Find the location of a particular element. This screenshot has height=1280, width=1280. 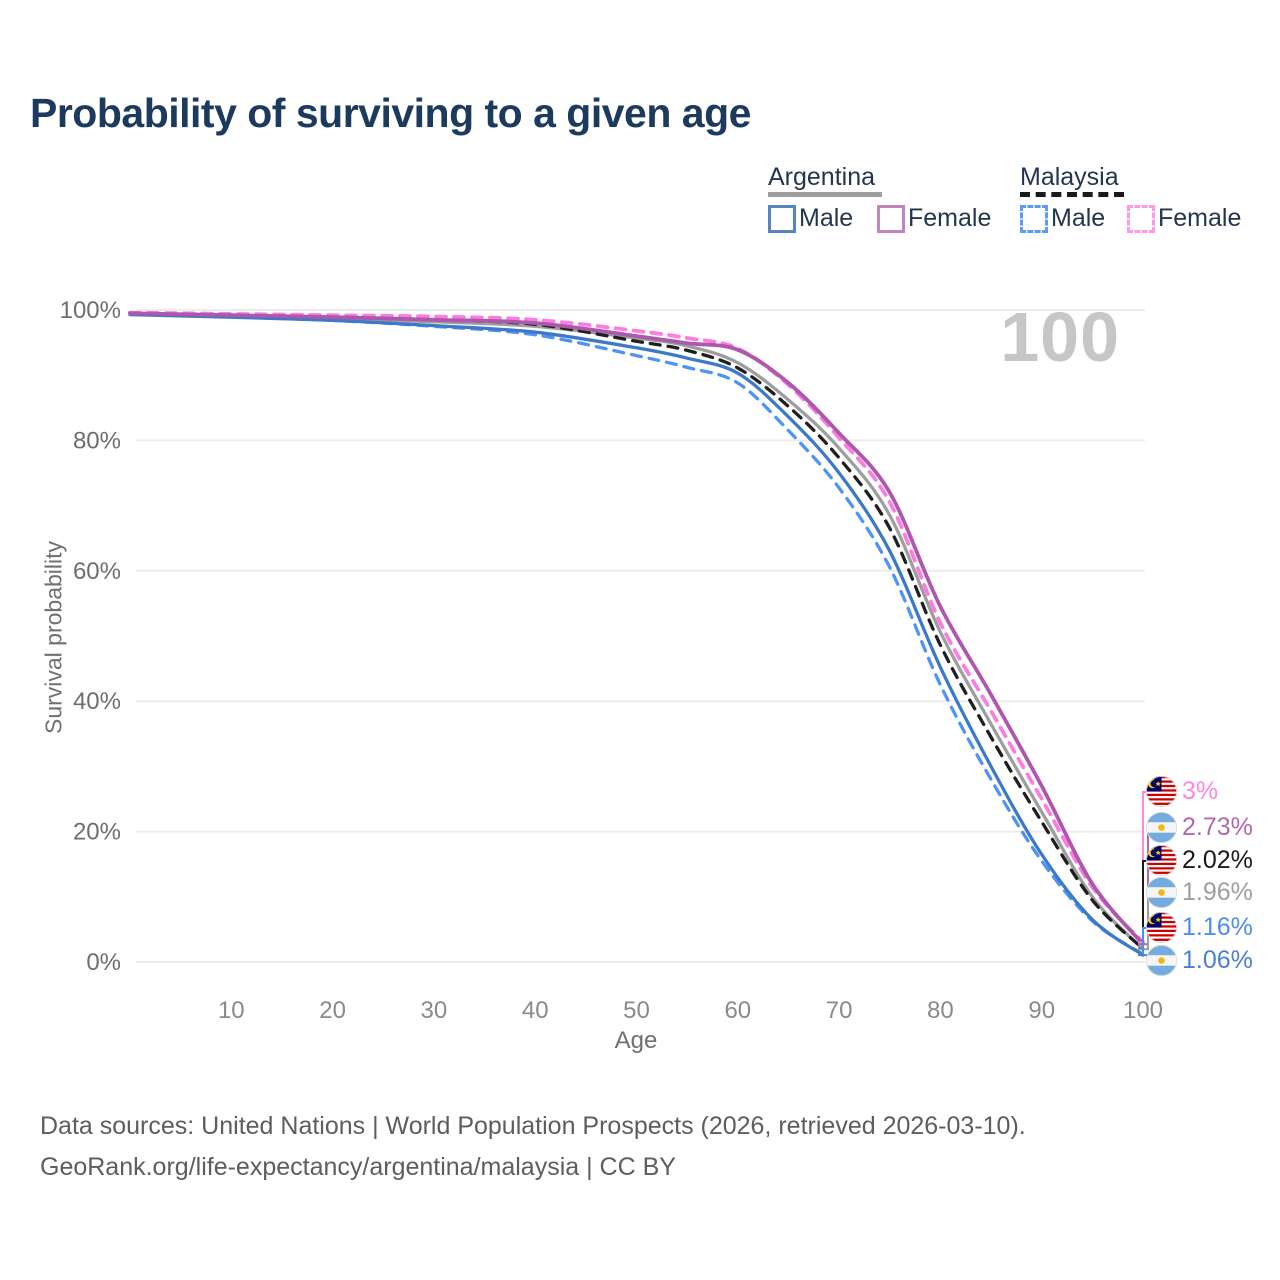

legend-group-malaysia: Malaysia is located at coordinates (1069, 177).